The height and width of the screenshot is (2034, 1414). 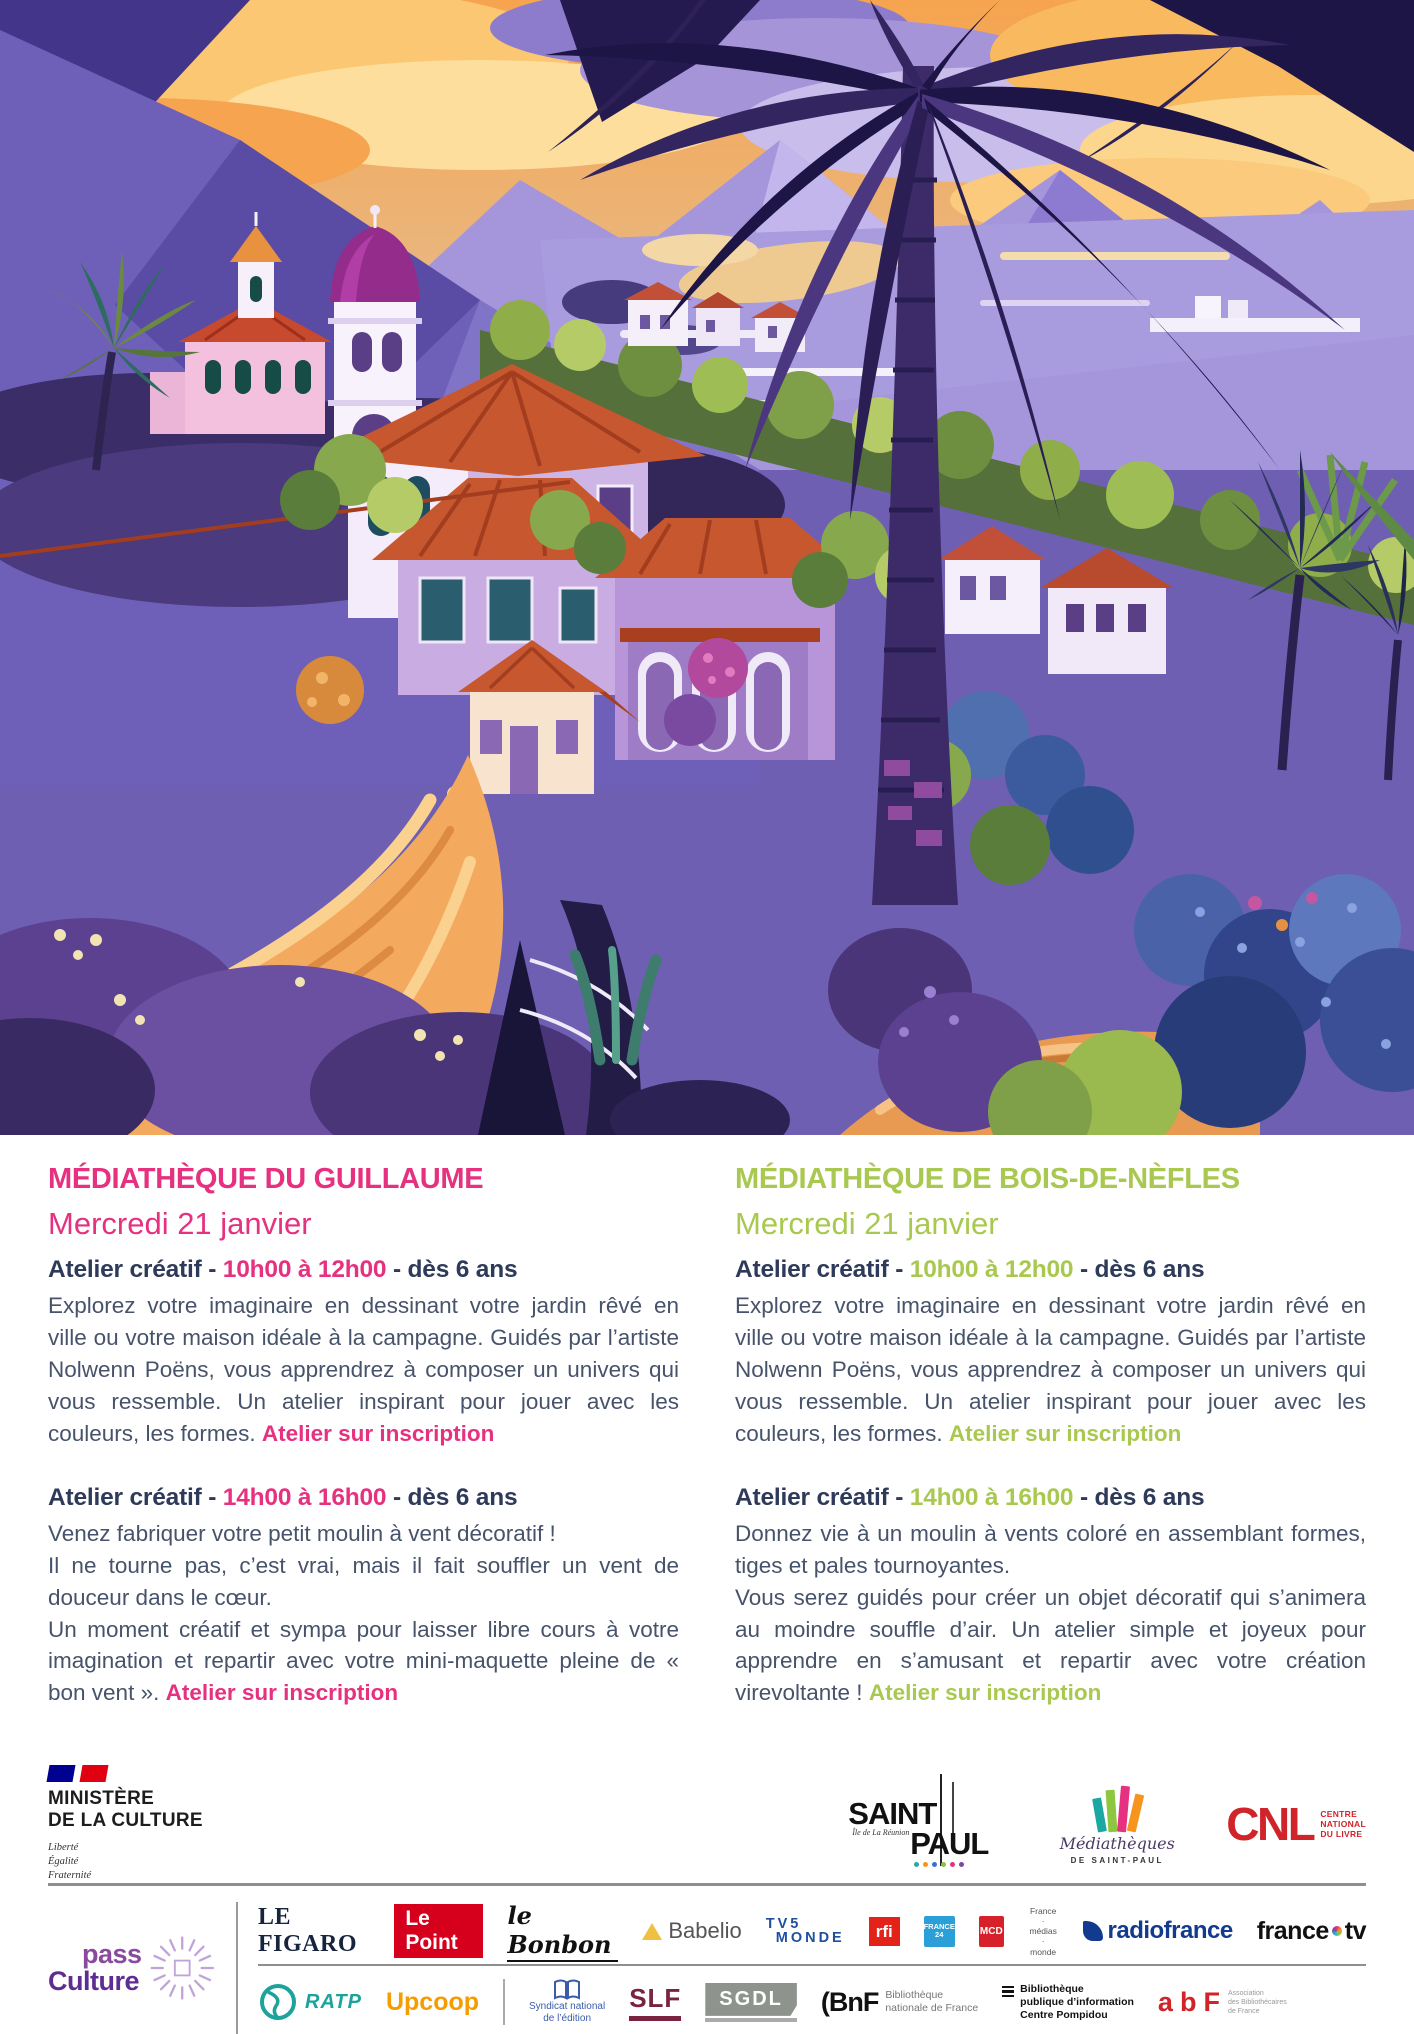 I want to click on le-bonbon-logo: le Bonbon, so click(x=563, y=1931).